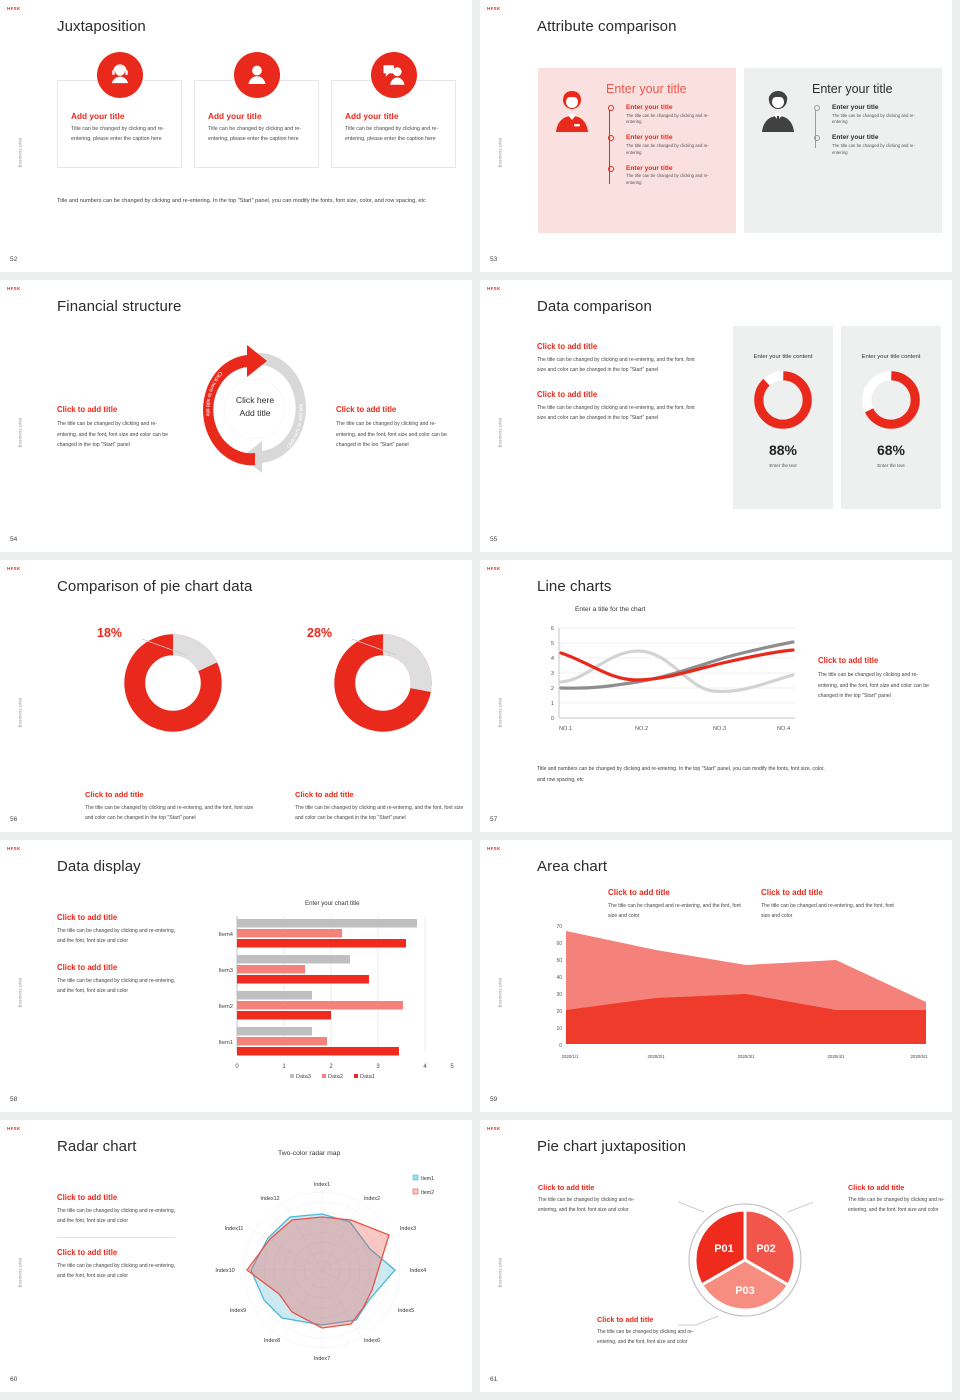 This screenshot has width=960, height=1400. I want to click on caption-title: Click to add title, so click(324, 794).